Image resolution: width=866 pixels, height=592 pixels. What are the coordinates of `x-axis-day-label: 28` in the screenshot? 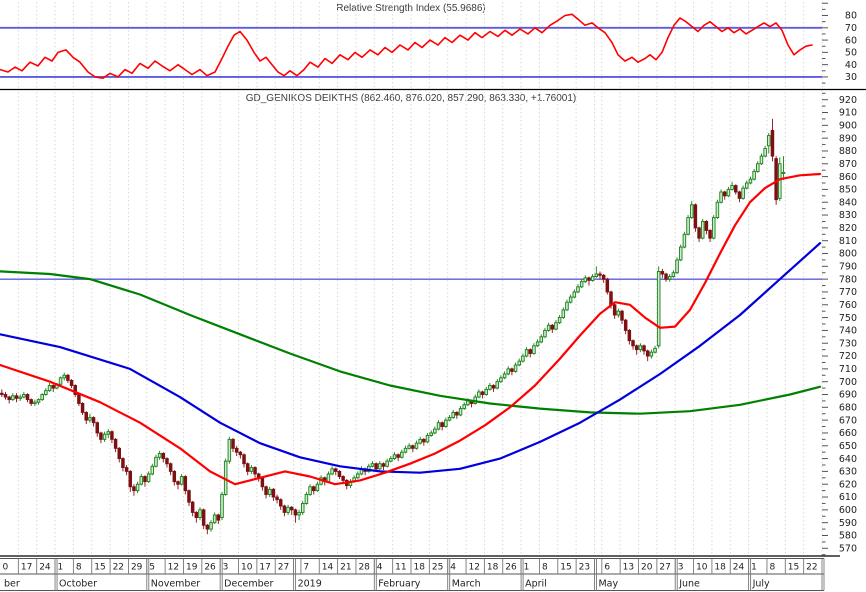 It's located at (364, 568).